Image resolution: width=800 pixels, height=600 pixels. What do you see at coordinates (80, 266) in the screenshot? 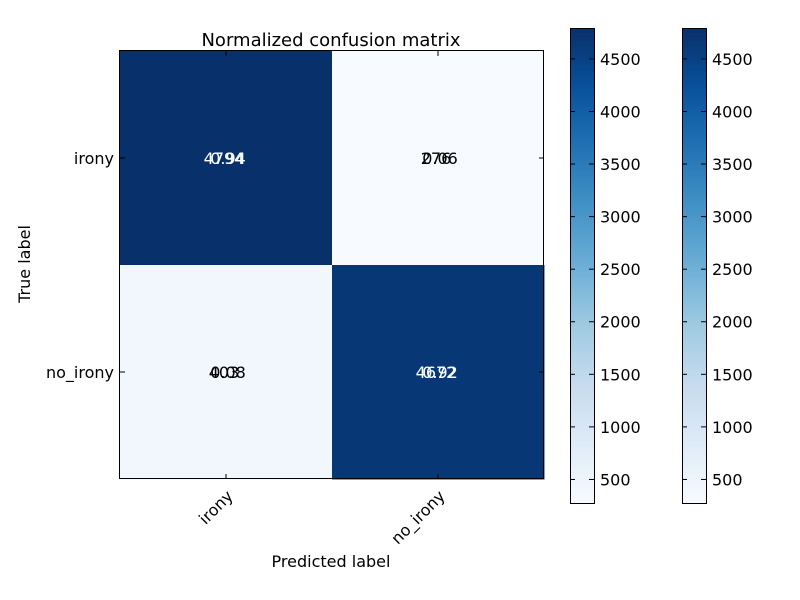
I see `y-tick-labels: irony no_irony` at bounding box center [80, 266].